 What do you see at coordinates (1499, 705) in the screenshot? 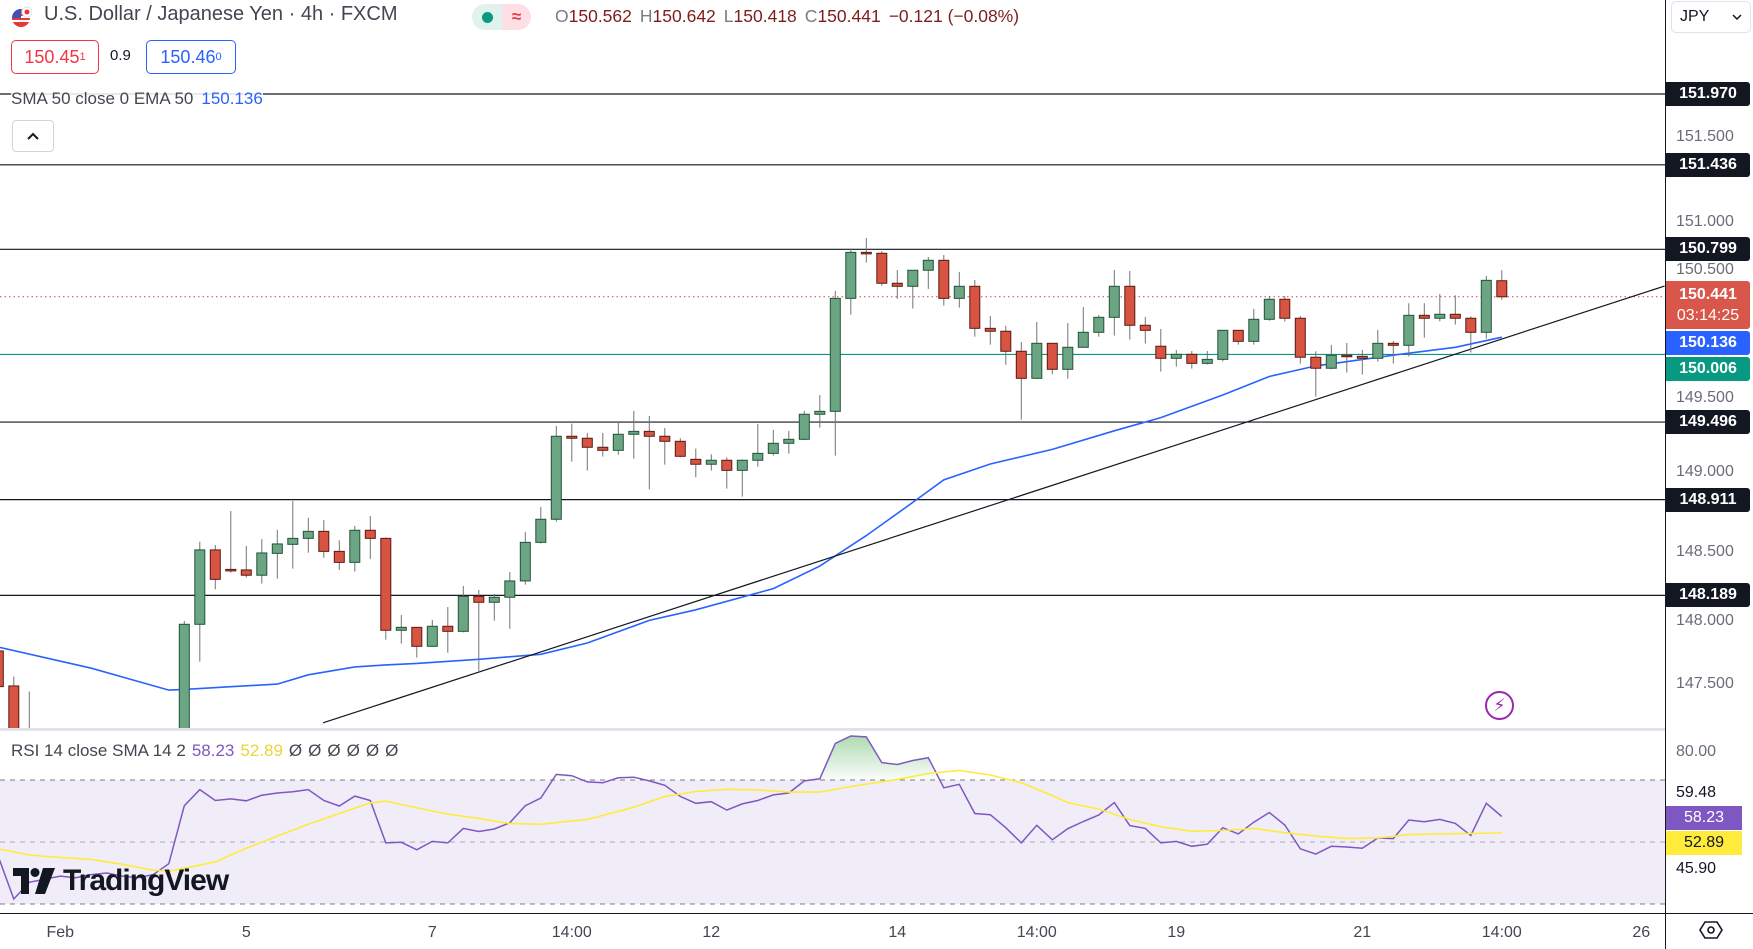
I see `flash-icon: ⚡` at bounding box center [1499, 705].